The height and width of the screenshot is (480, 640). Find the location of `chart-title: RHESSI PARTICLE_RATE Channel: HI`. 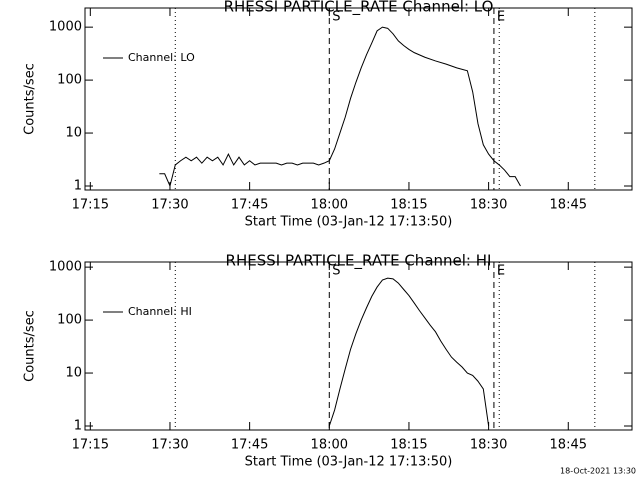

chart-title: RHESSI PARTICLE_RATE Channel: HI is located at coordinates (359, 261).